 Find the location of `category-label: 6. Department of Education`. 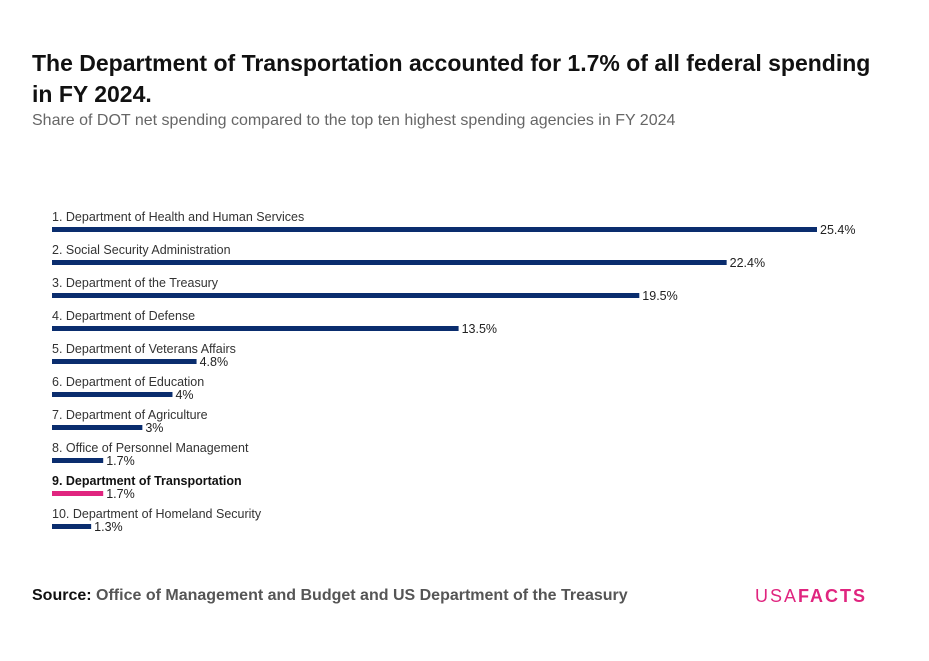

category-label: 6. Department of Education is located at coordinates (128, 382).